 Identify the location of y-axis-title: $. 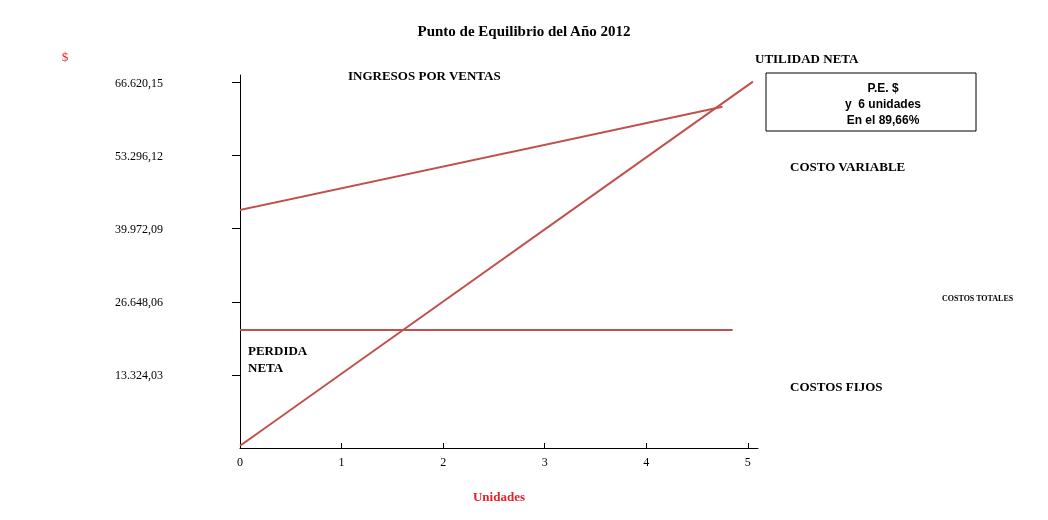
(65, 56).